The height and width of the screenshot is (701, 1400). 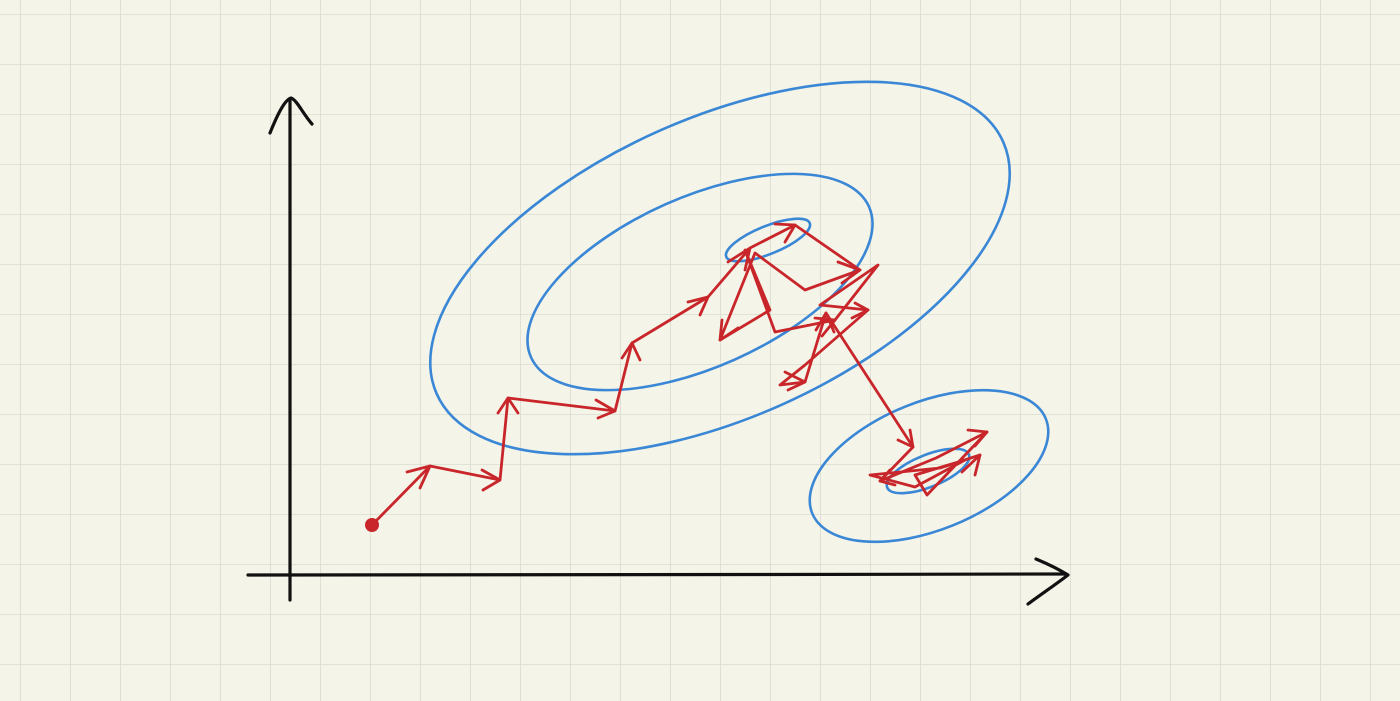 I want to click on middle-contour, so click(x=700, y=282).